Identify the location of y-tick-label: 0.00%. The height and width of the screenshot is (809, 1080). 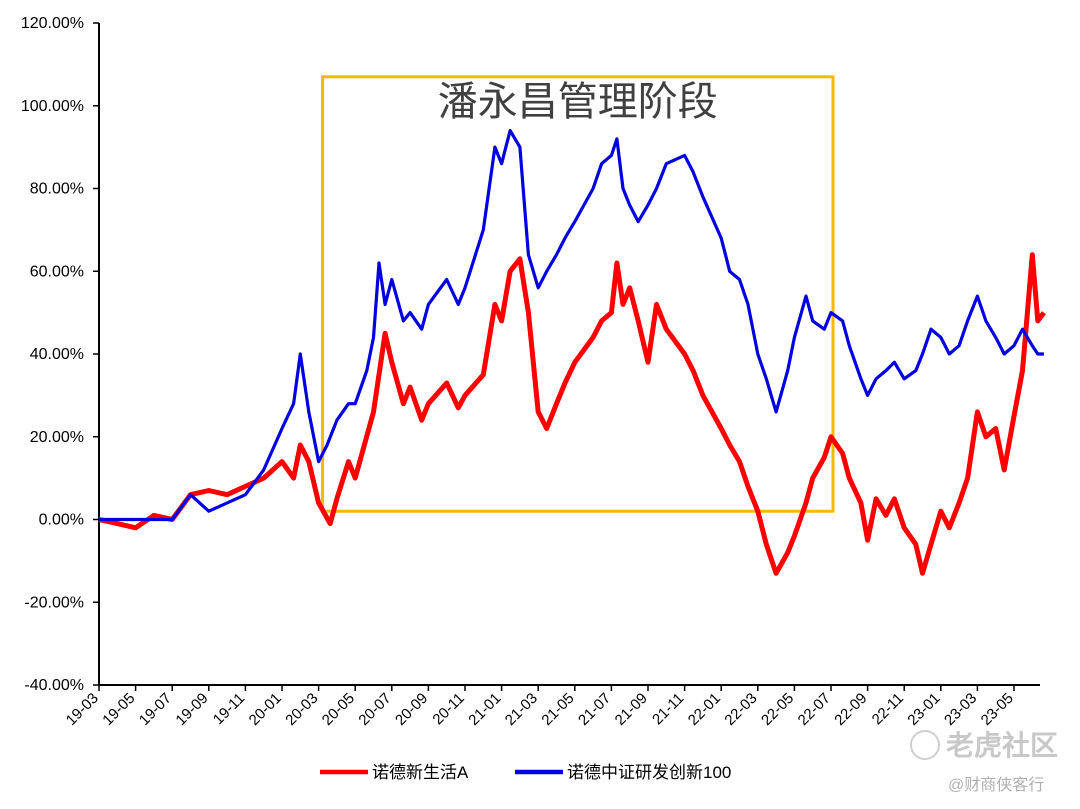
(61, 520).